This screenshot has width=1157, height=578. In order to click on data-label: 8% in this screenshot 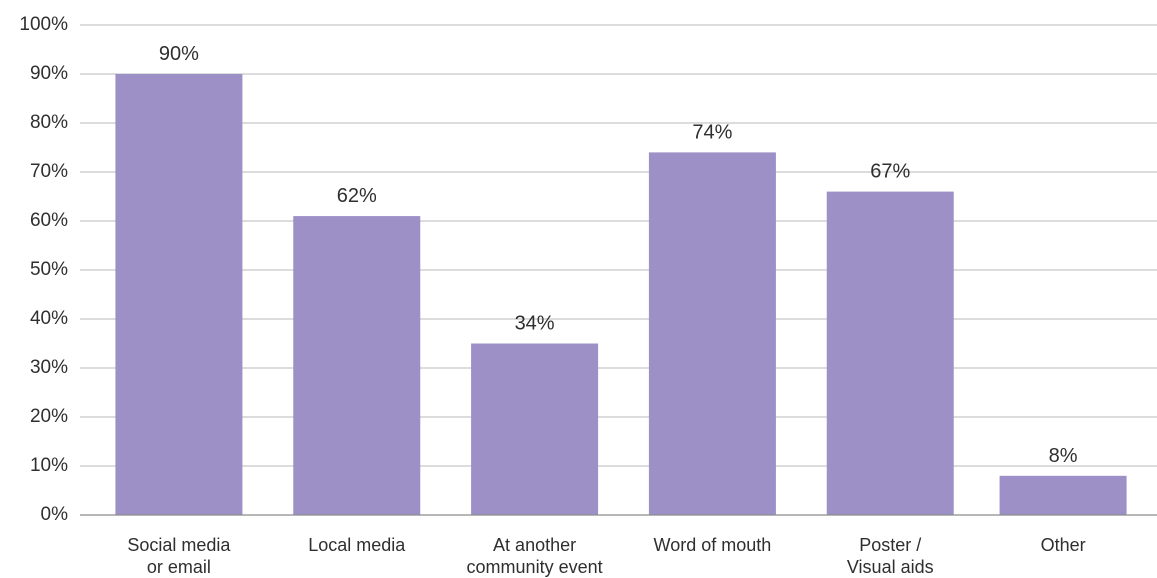, I will do `click(1063, 456)`.